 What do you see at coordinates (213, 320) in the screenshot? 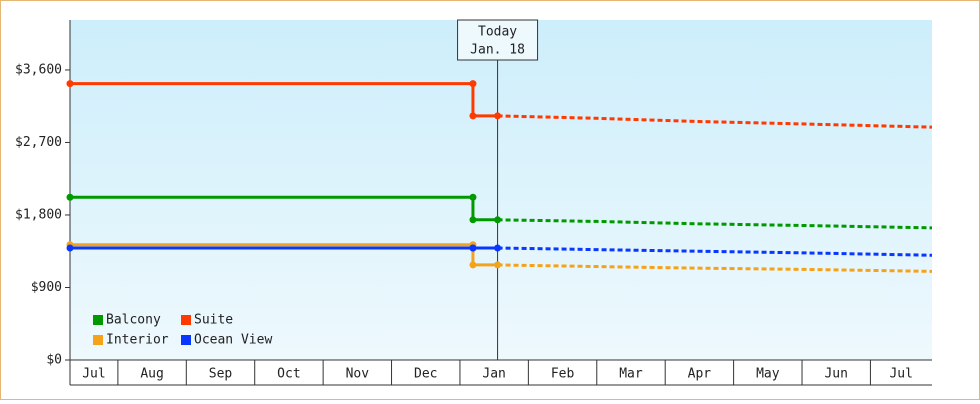
I see `legend-label: Suite` at bounding box center [213, 320].